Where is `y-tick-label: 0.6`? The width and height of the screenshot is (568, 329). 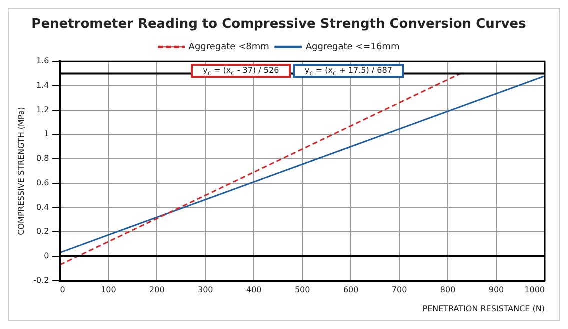
y-tick-label: 0.6 is located at coordinates (43, 183).